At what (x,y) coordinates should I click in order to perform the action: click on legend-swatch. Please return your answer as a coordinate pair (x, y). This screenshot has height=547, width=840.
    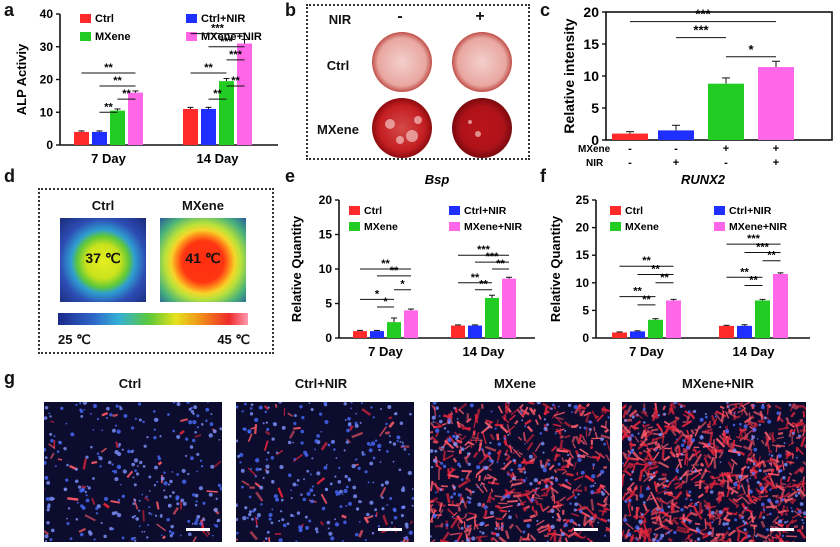
    Looking at the image, I should click on (454, 226).